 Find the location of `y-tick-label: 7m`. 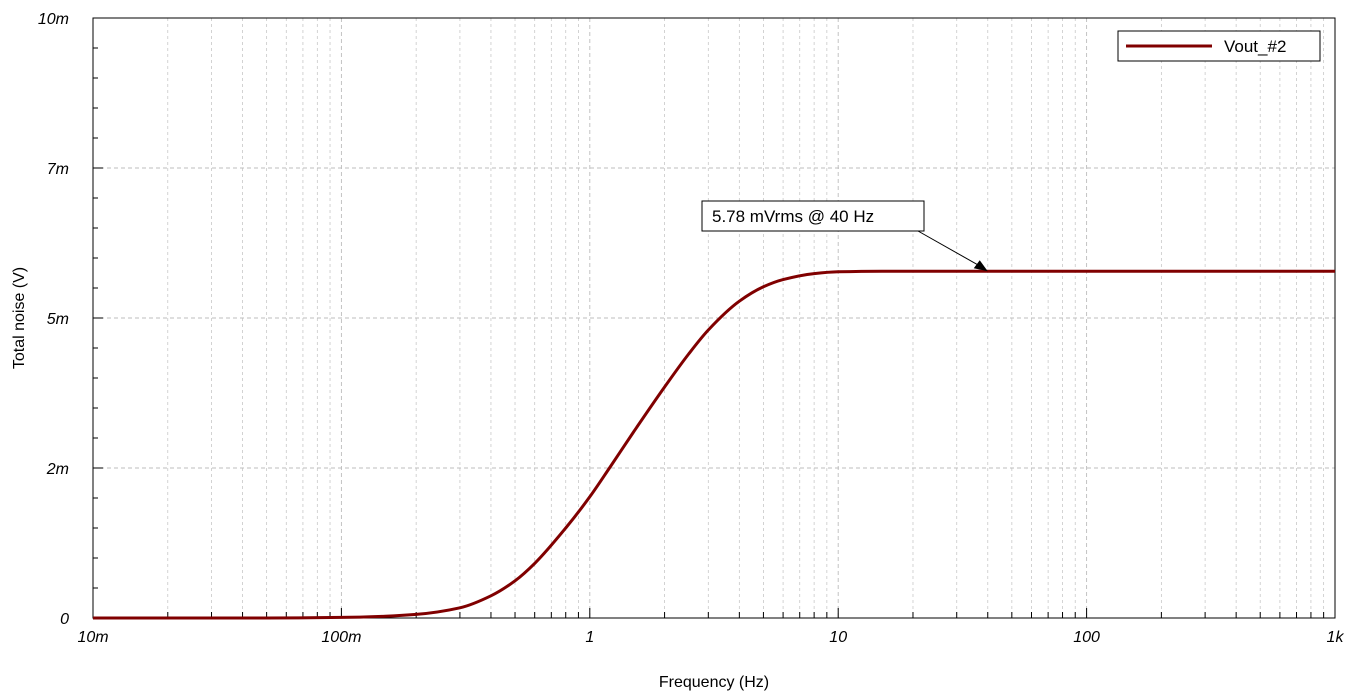

y-tick-label: 7m is located at coordinates (58, 169).